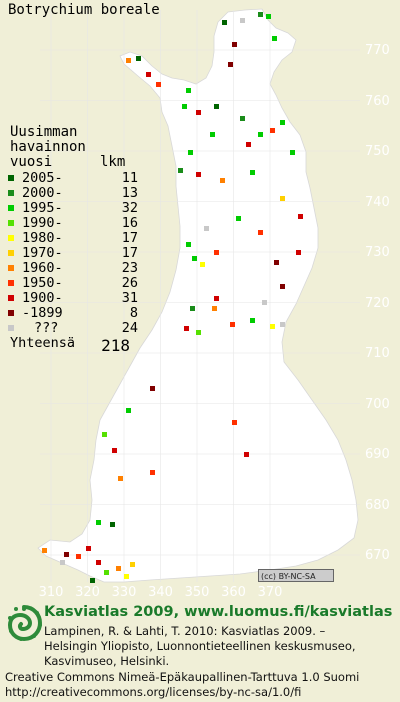 This screenshot has height=702, width=400. I want to click on legend-count: 17, so click(129, 253).